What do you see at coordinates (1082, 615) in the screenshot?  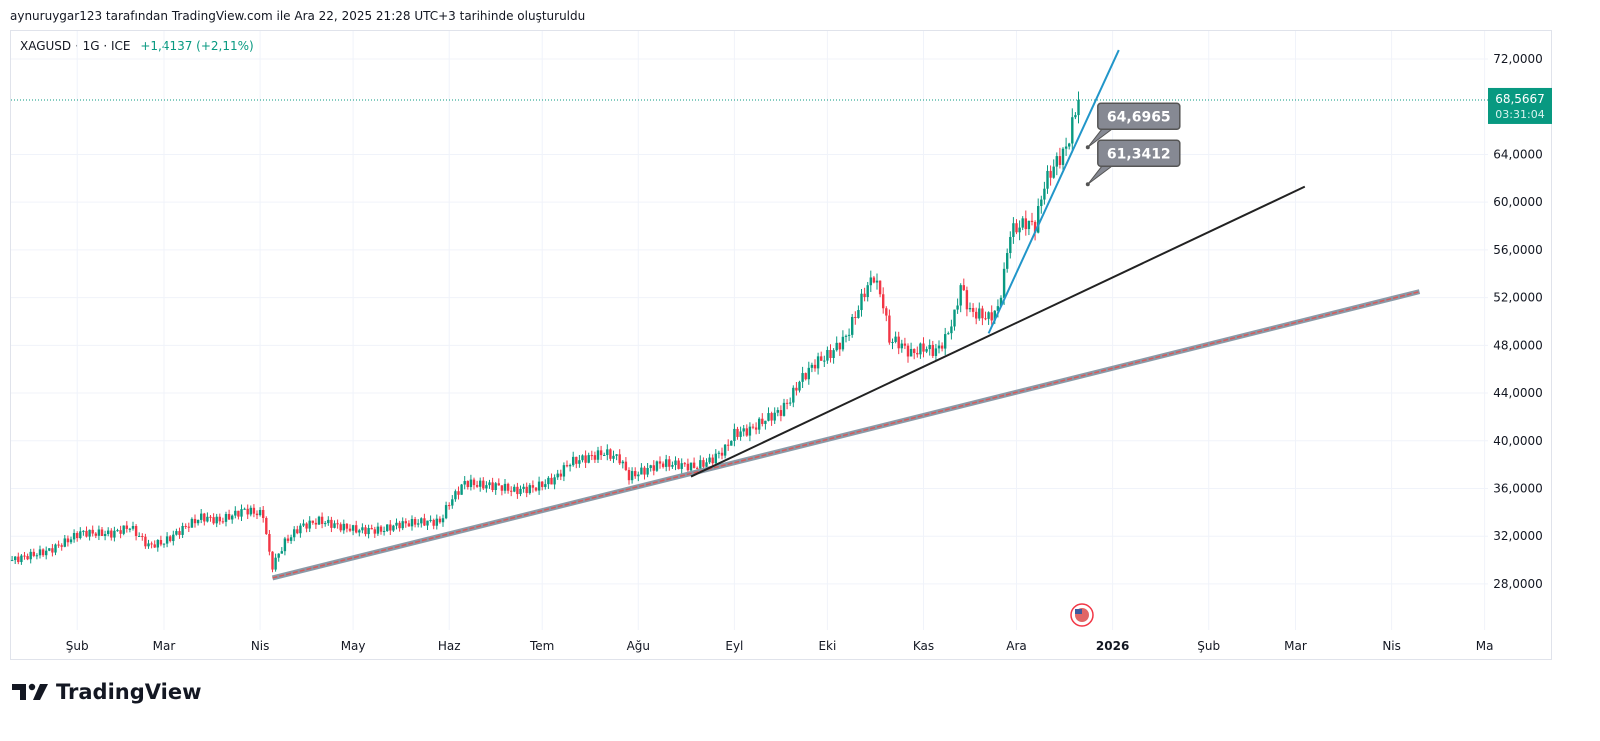 I see `us-event-flag-icon` at bounding box center [1082, 615].